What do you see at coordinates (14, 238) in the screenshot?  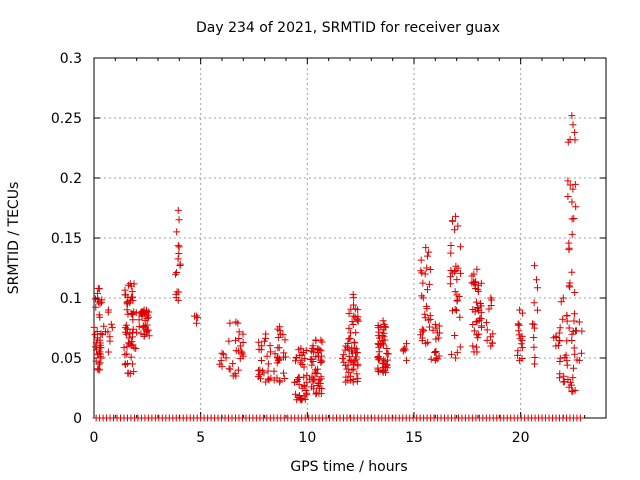 I see `y-axis-label: SRMTID / TECUs` at bounding box center [14, 238].